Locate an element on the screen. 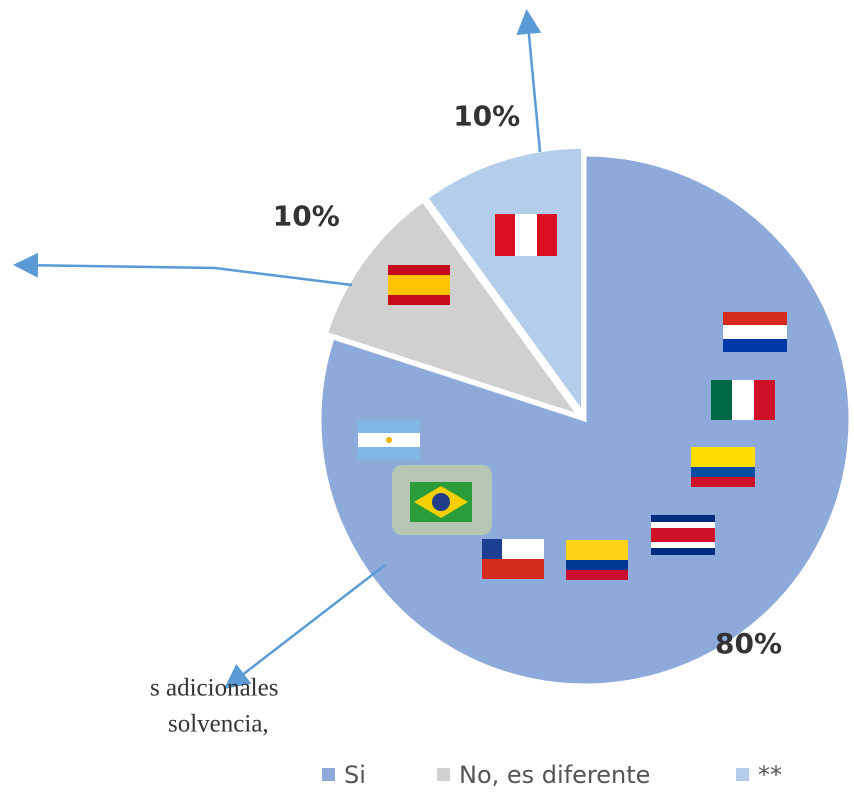 The width and height of the screenshot is (854, 804). flag-spain is located at coordinates (419, 285).